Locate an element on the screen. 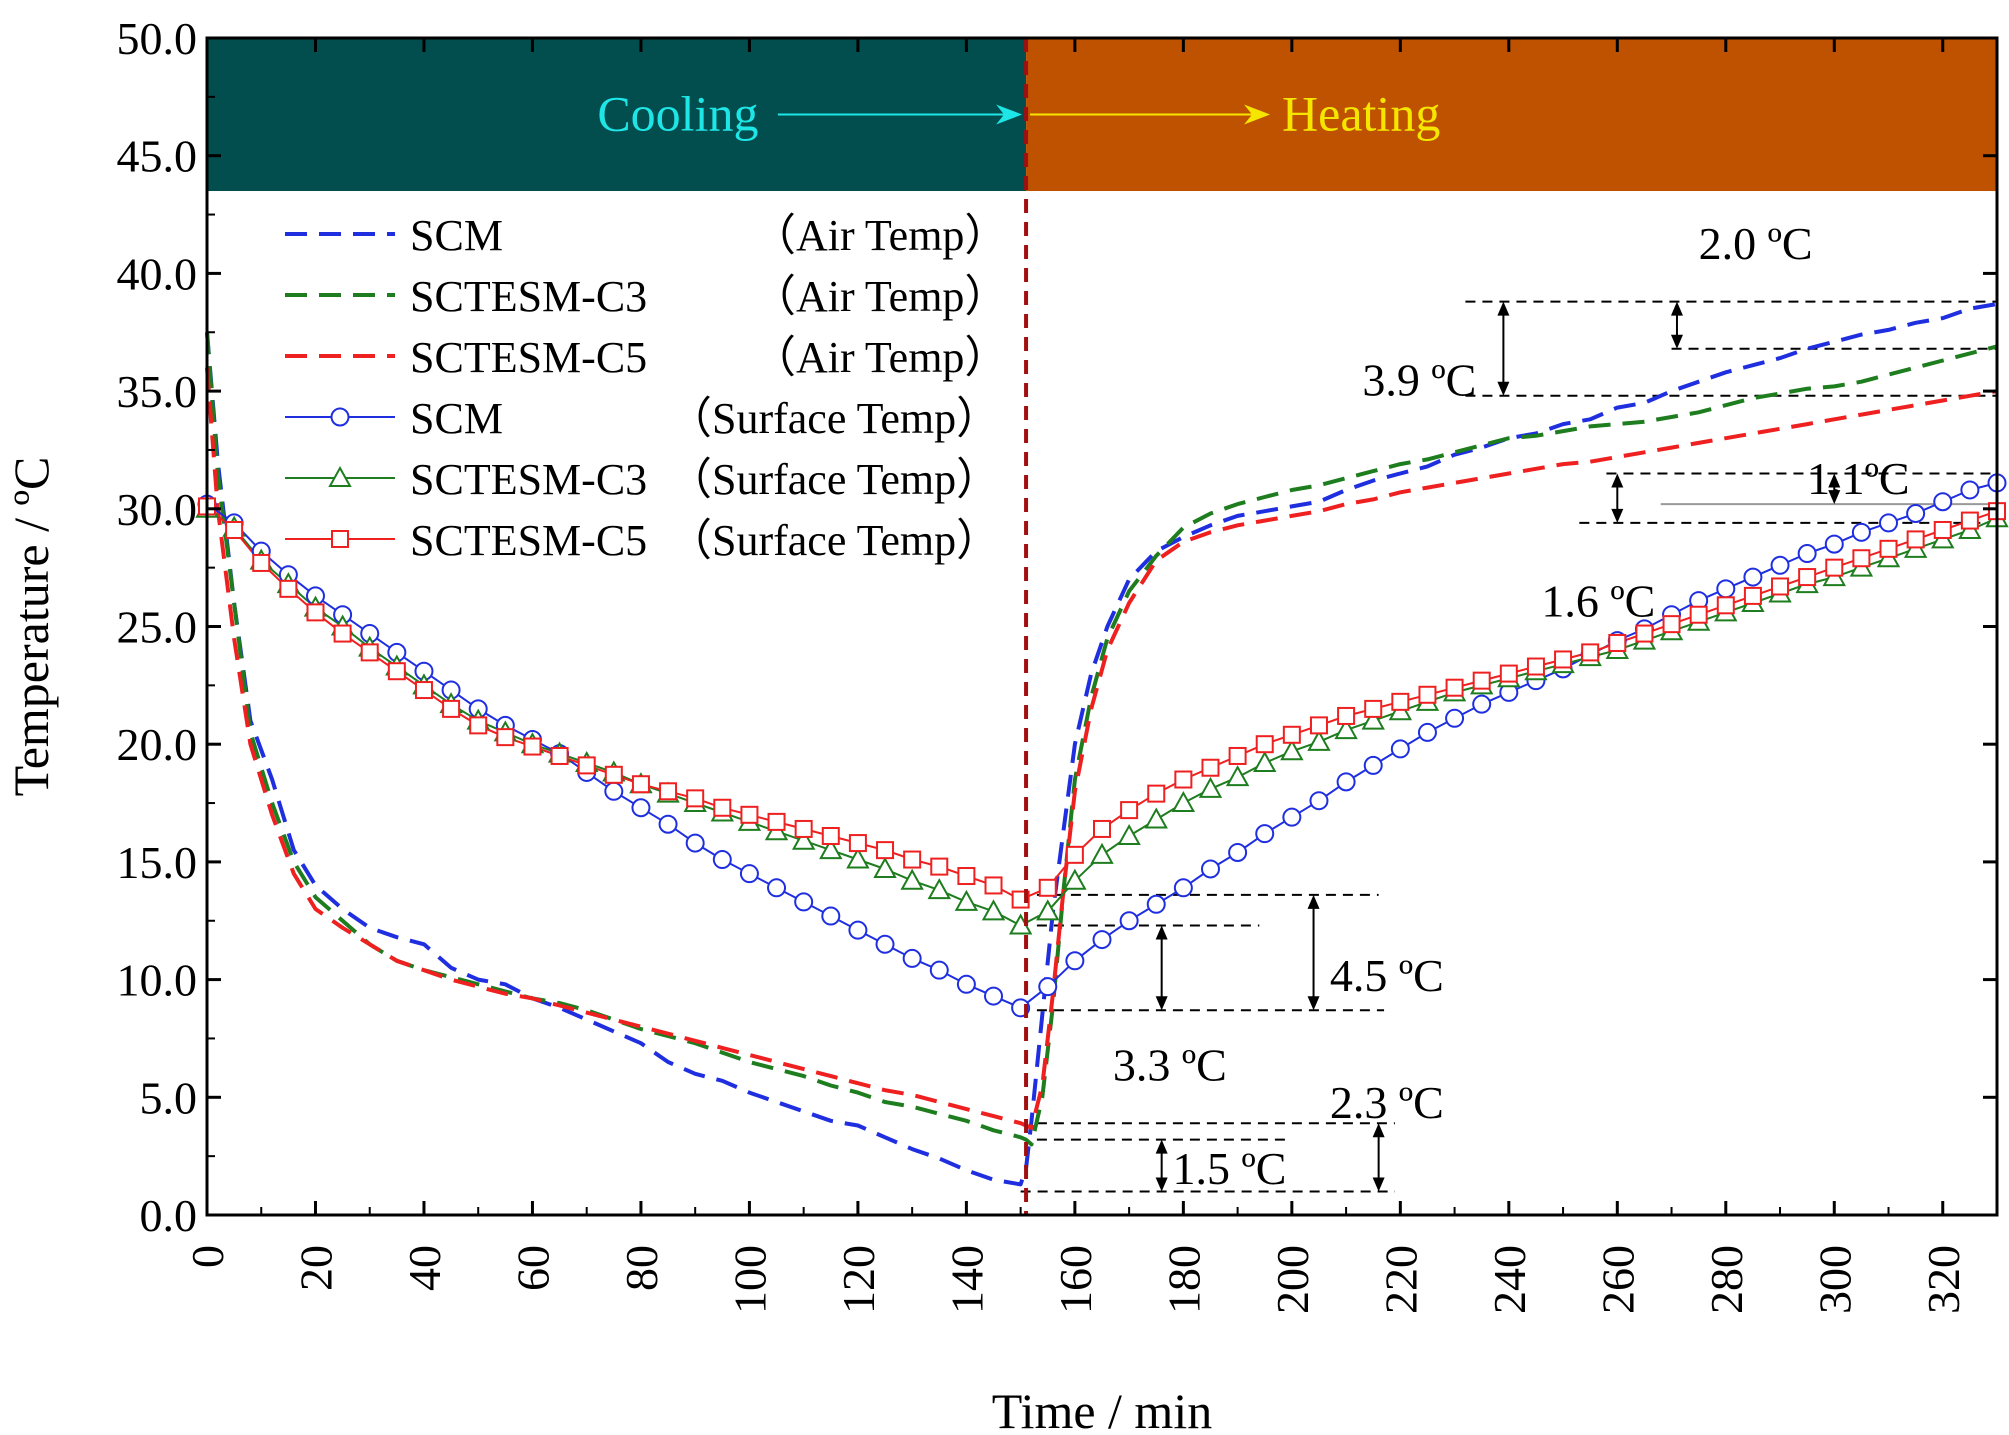  y-tick-label: 15.0 is located at coordinates (157, 862).